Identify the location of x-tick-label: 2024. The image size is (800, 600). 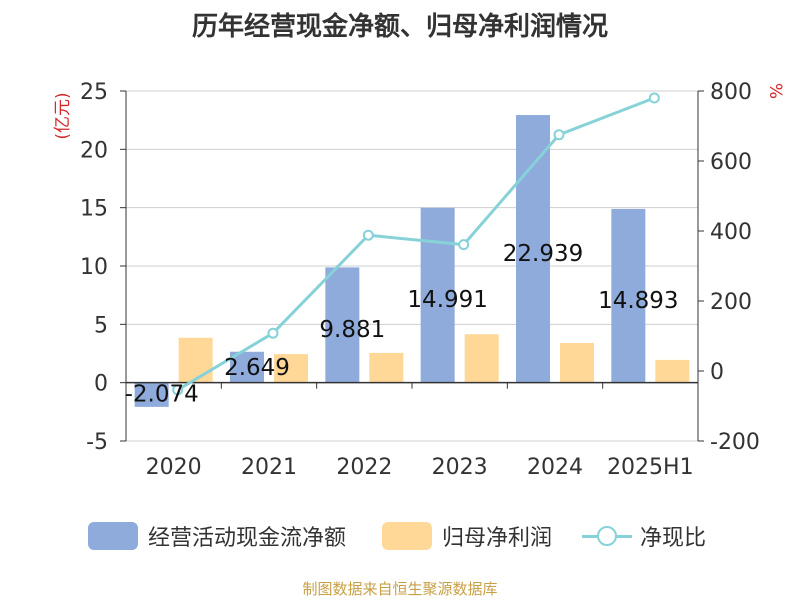
(555, 467).